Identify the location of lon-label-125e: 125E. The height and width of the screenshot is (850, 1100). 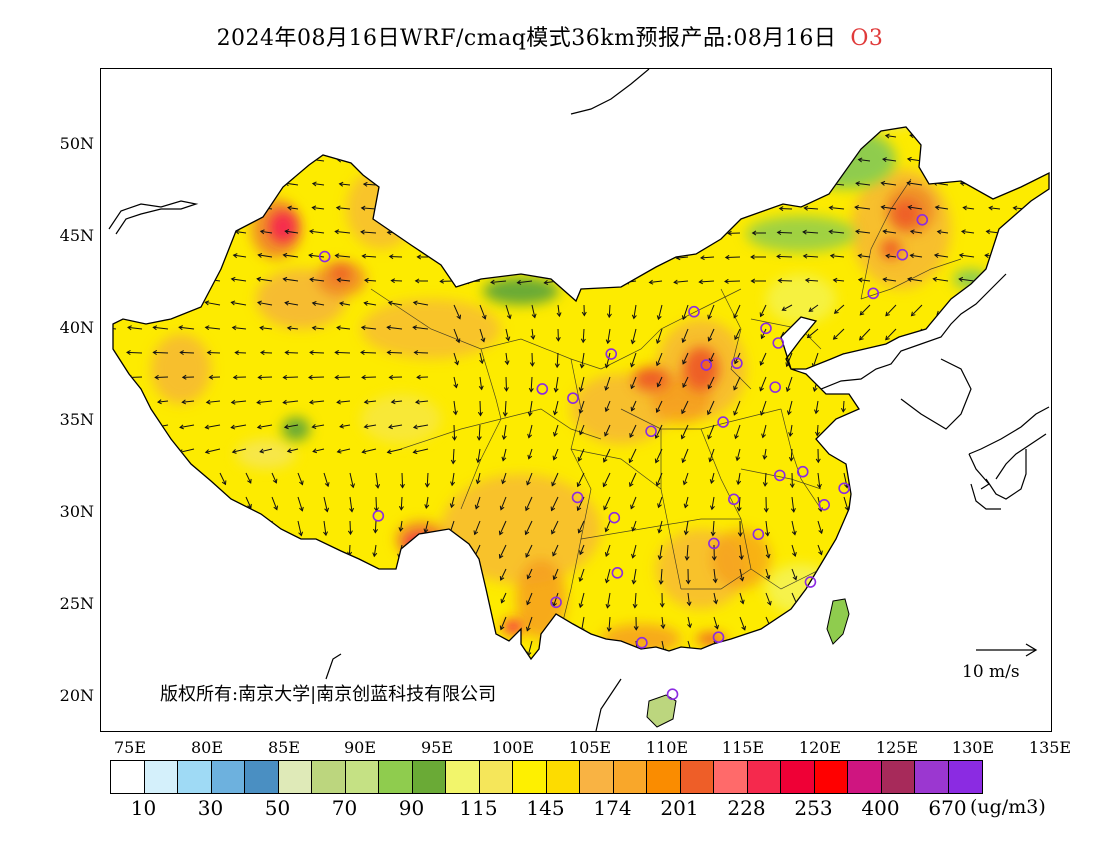
(897, 747).